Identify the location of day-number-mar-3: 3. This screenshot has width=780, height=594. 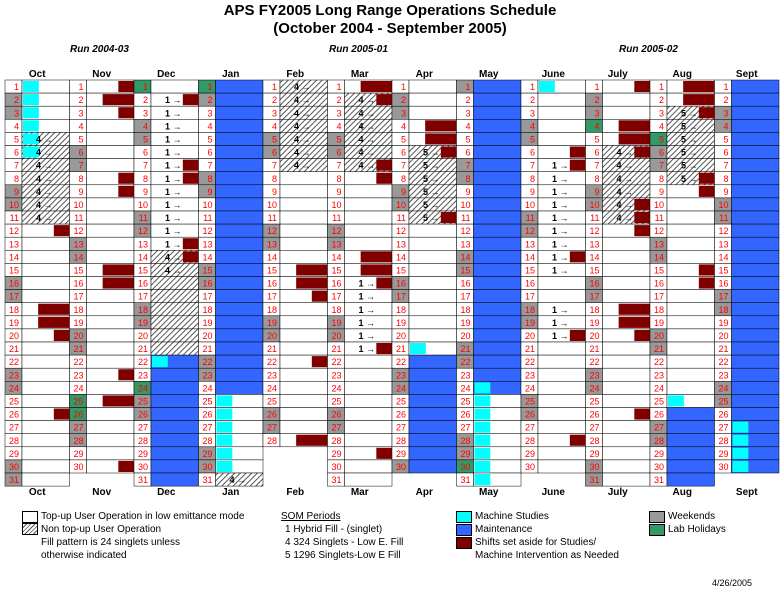
(338, 113).